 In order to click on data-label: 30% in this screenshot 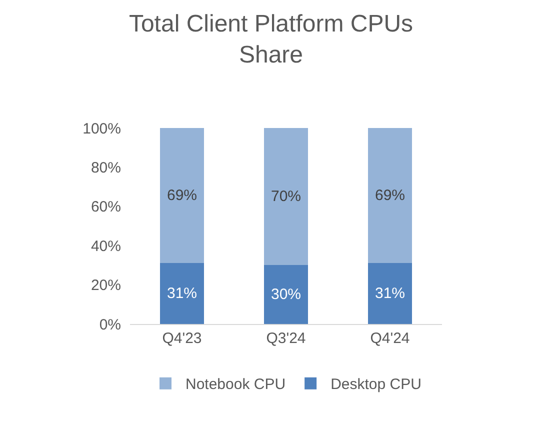, I will do `click(286, 295)`.